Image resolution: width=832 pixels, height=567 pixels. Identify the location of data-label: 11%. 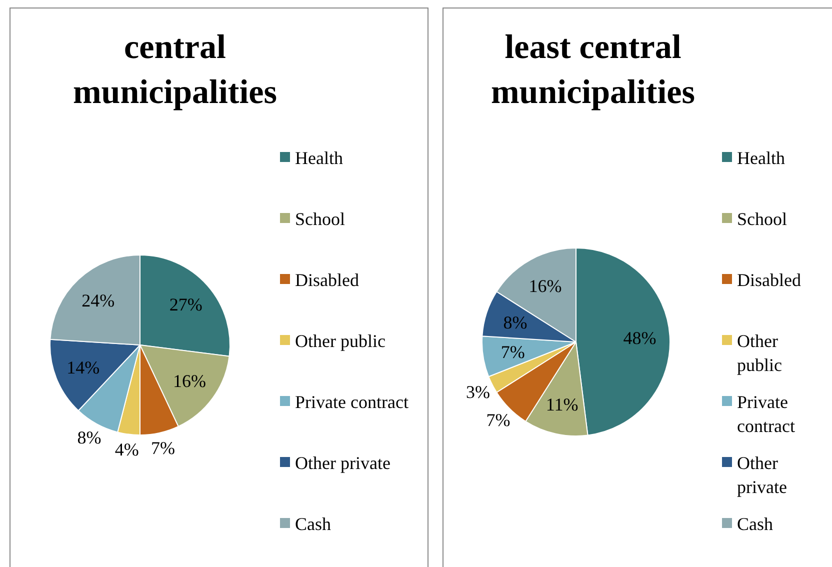
(562, 404).